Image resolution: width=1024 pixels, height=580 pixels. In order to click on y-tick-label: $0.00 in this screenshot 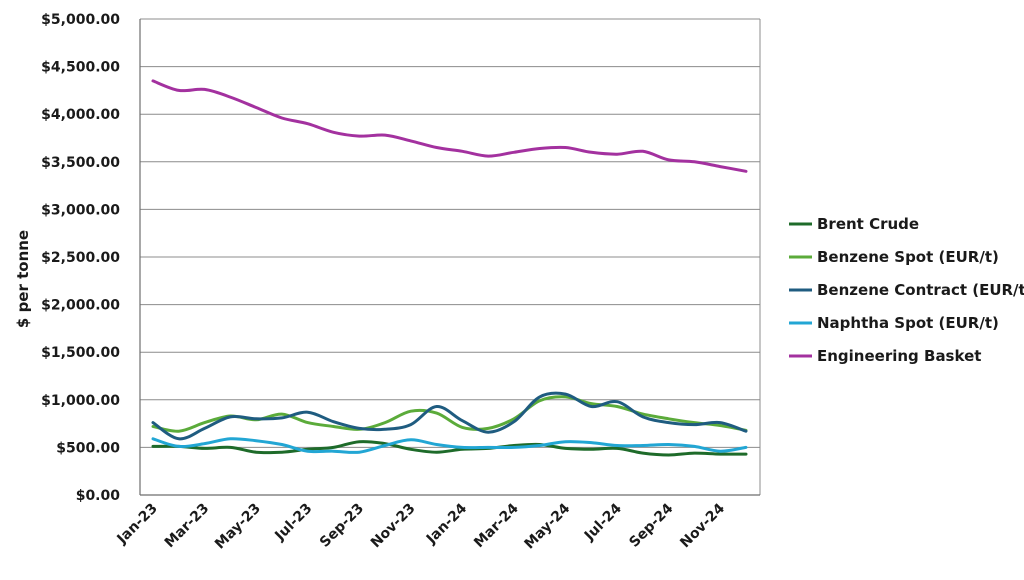, I will do `click(98, 496)`.